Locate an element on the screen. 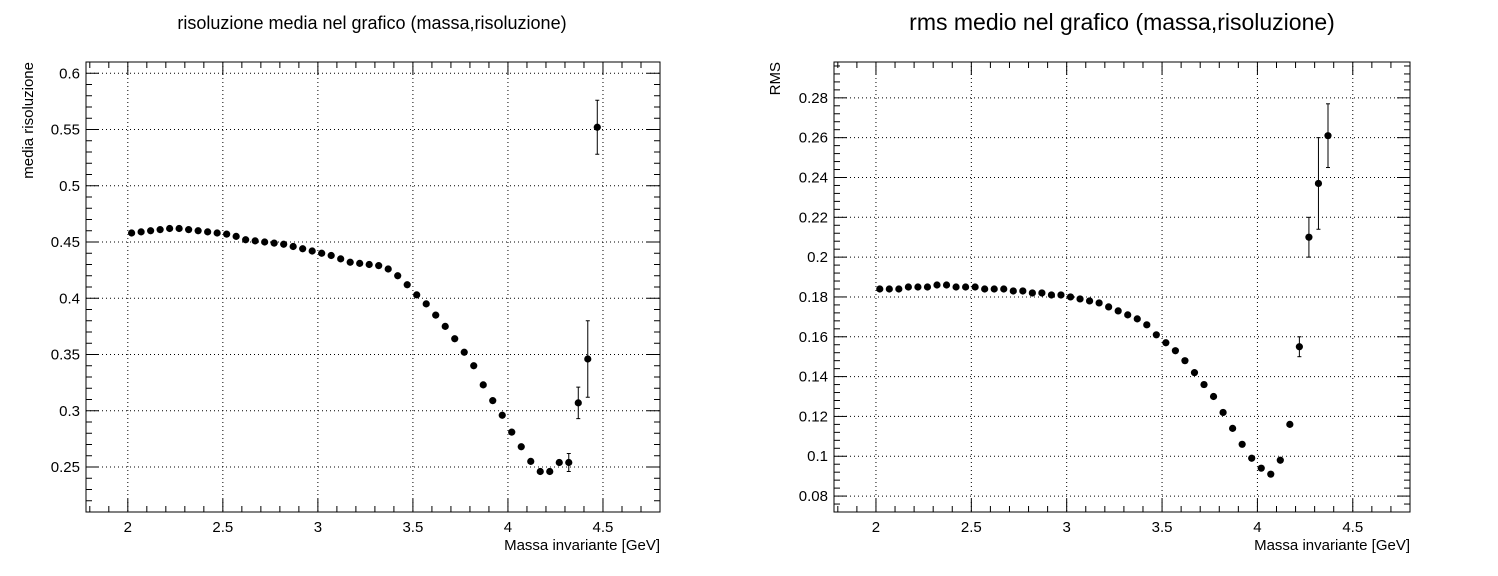  y-axis-label: RMS is located at coordinates (775, 78).